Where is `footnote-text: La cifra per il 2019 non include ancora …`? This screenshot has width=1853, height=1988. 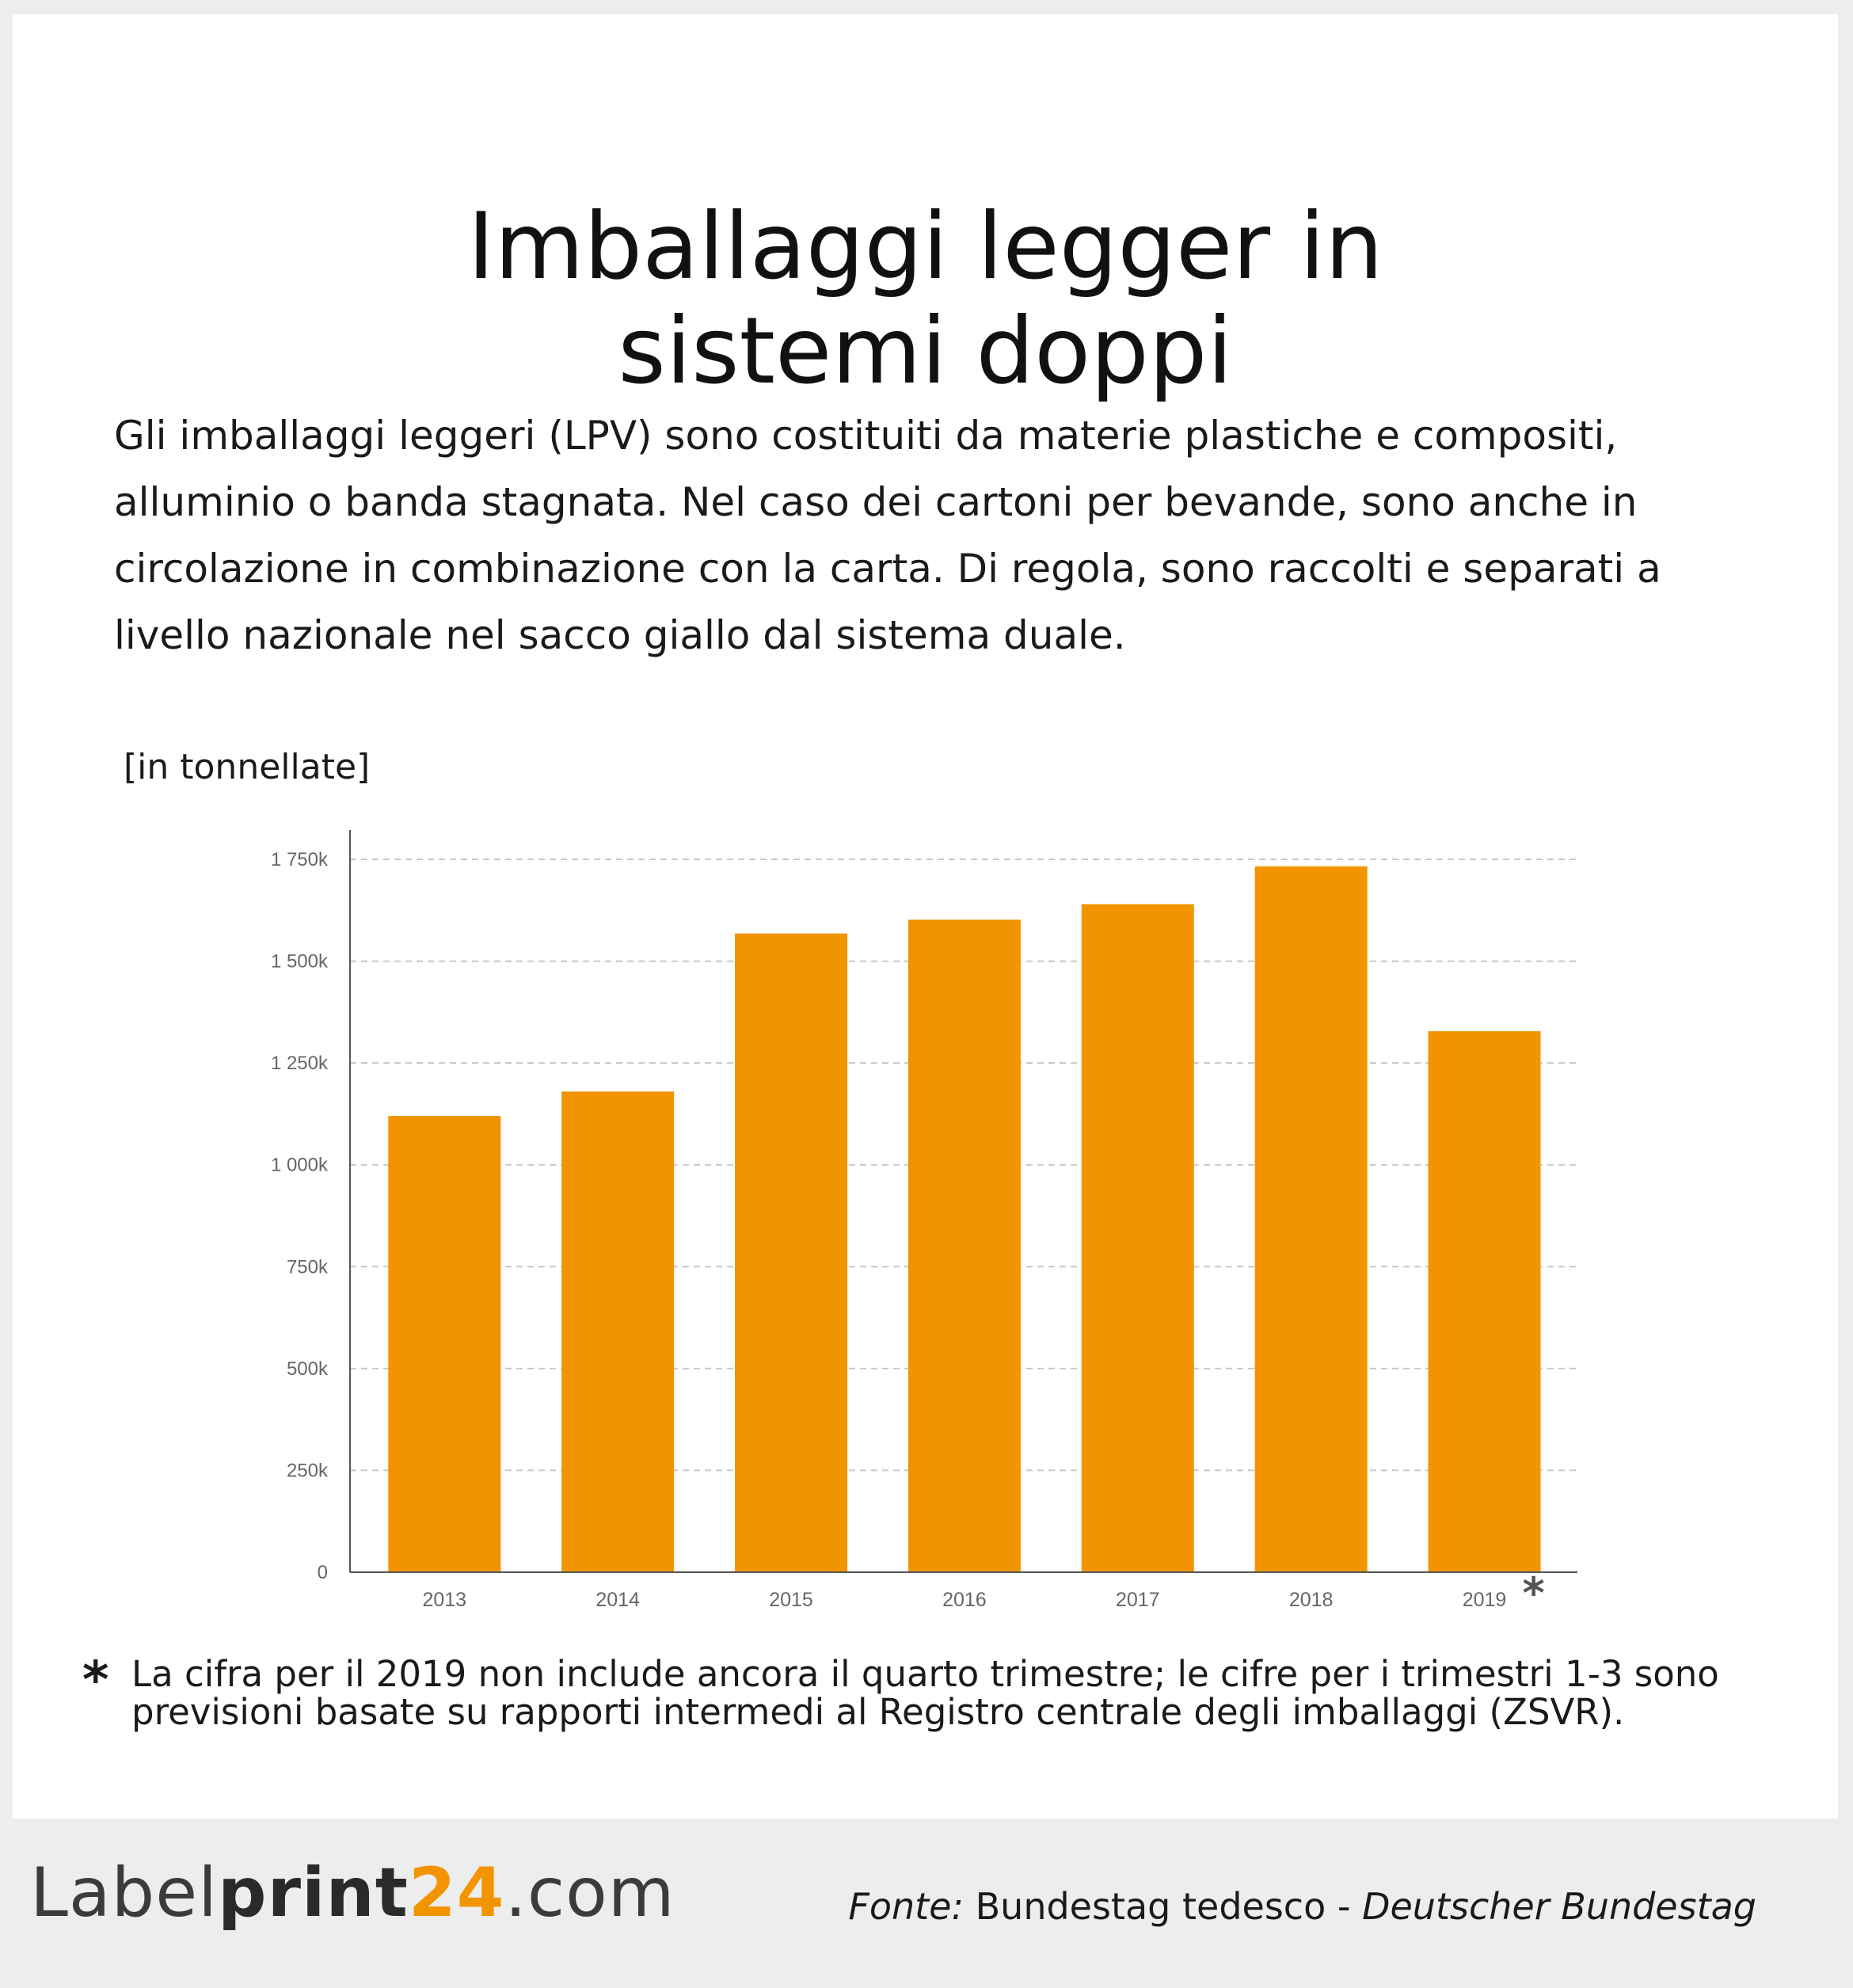
footnote-text: La cifra per il 2019 non include ancora … is located at coordinates (925, 1693).